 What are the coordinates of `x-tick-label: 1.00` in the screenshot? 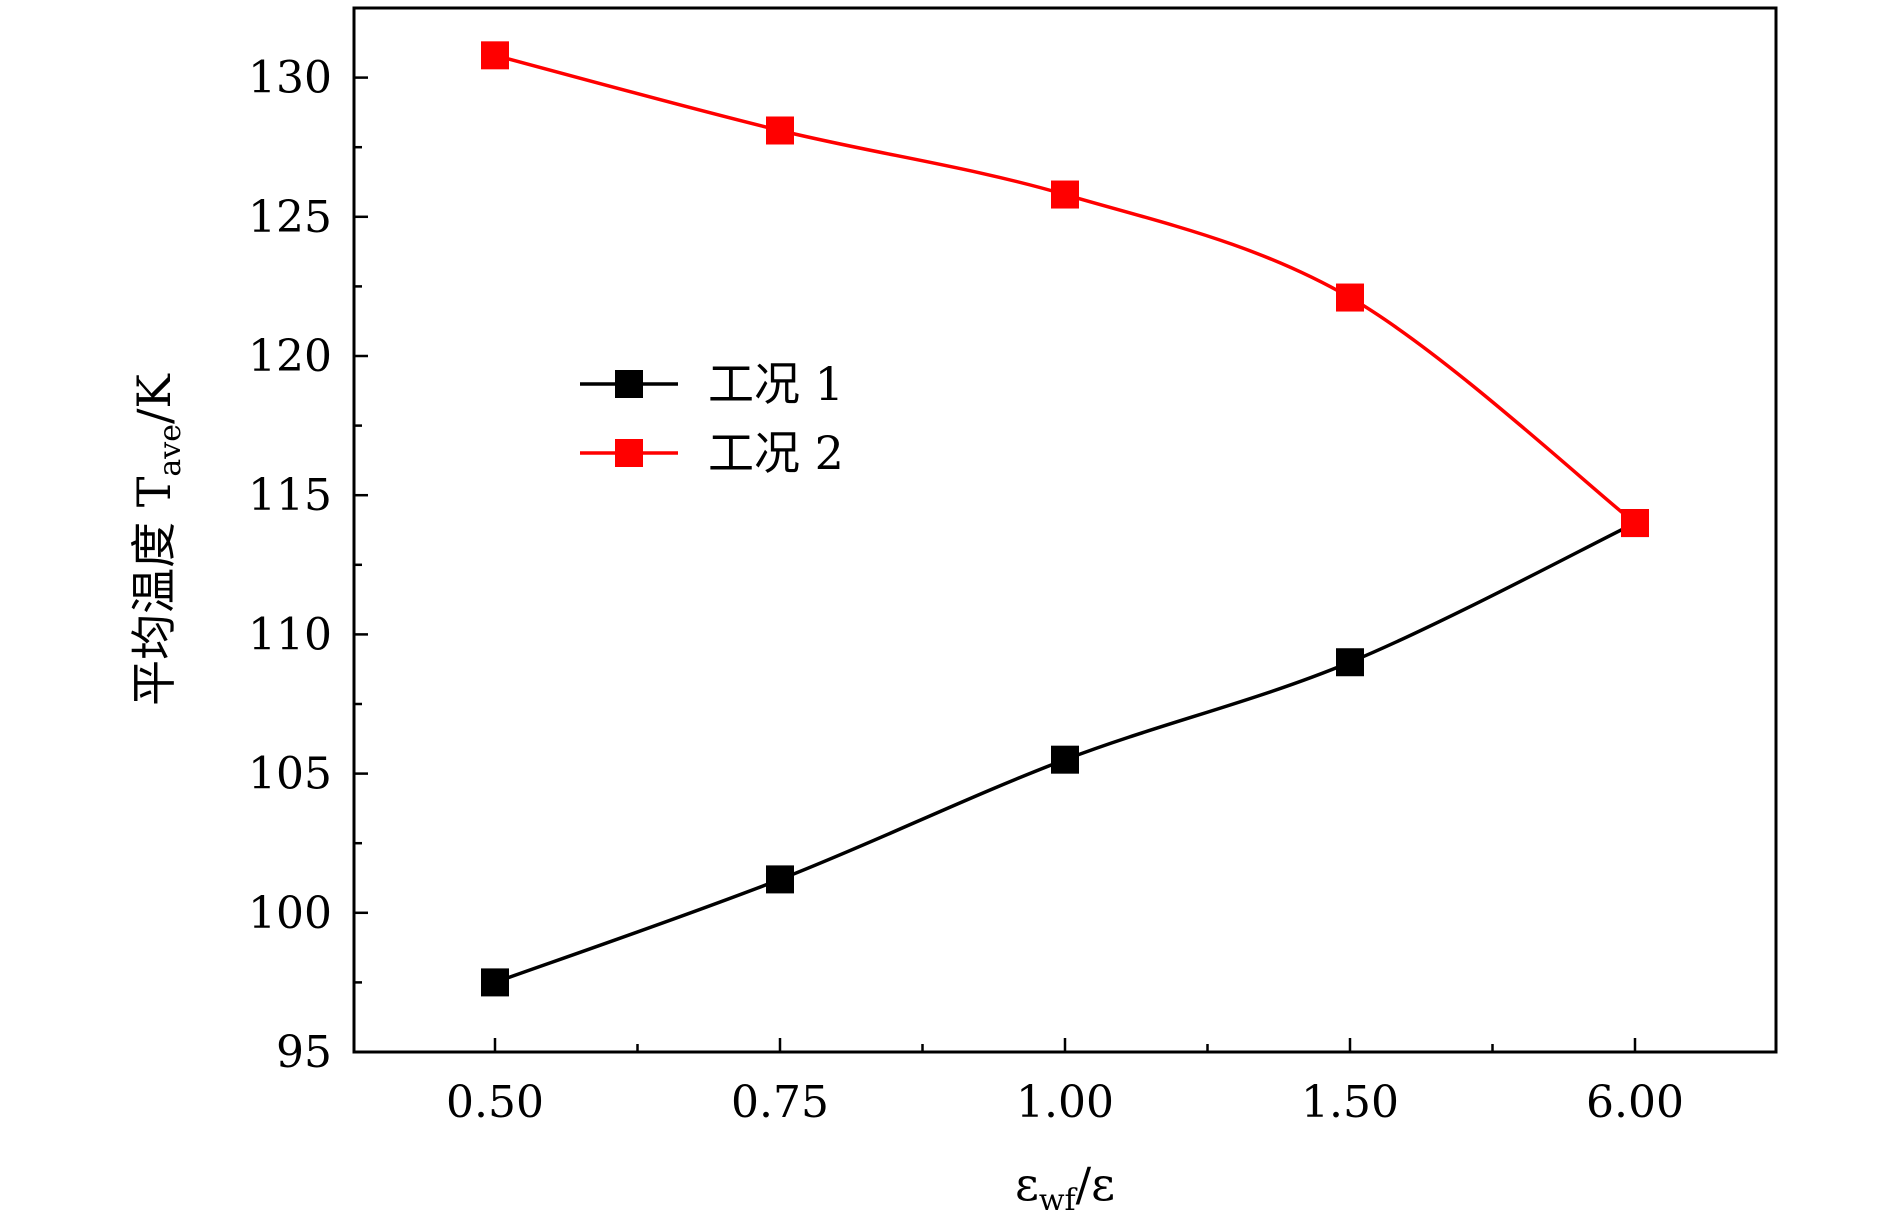 It's located at (1065, 1102).